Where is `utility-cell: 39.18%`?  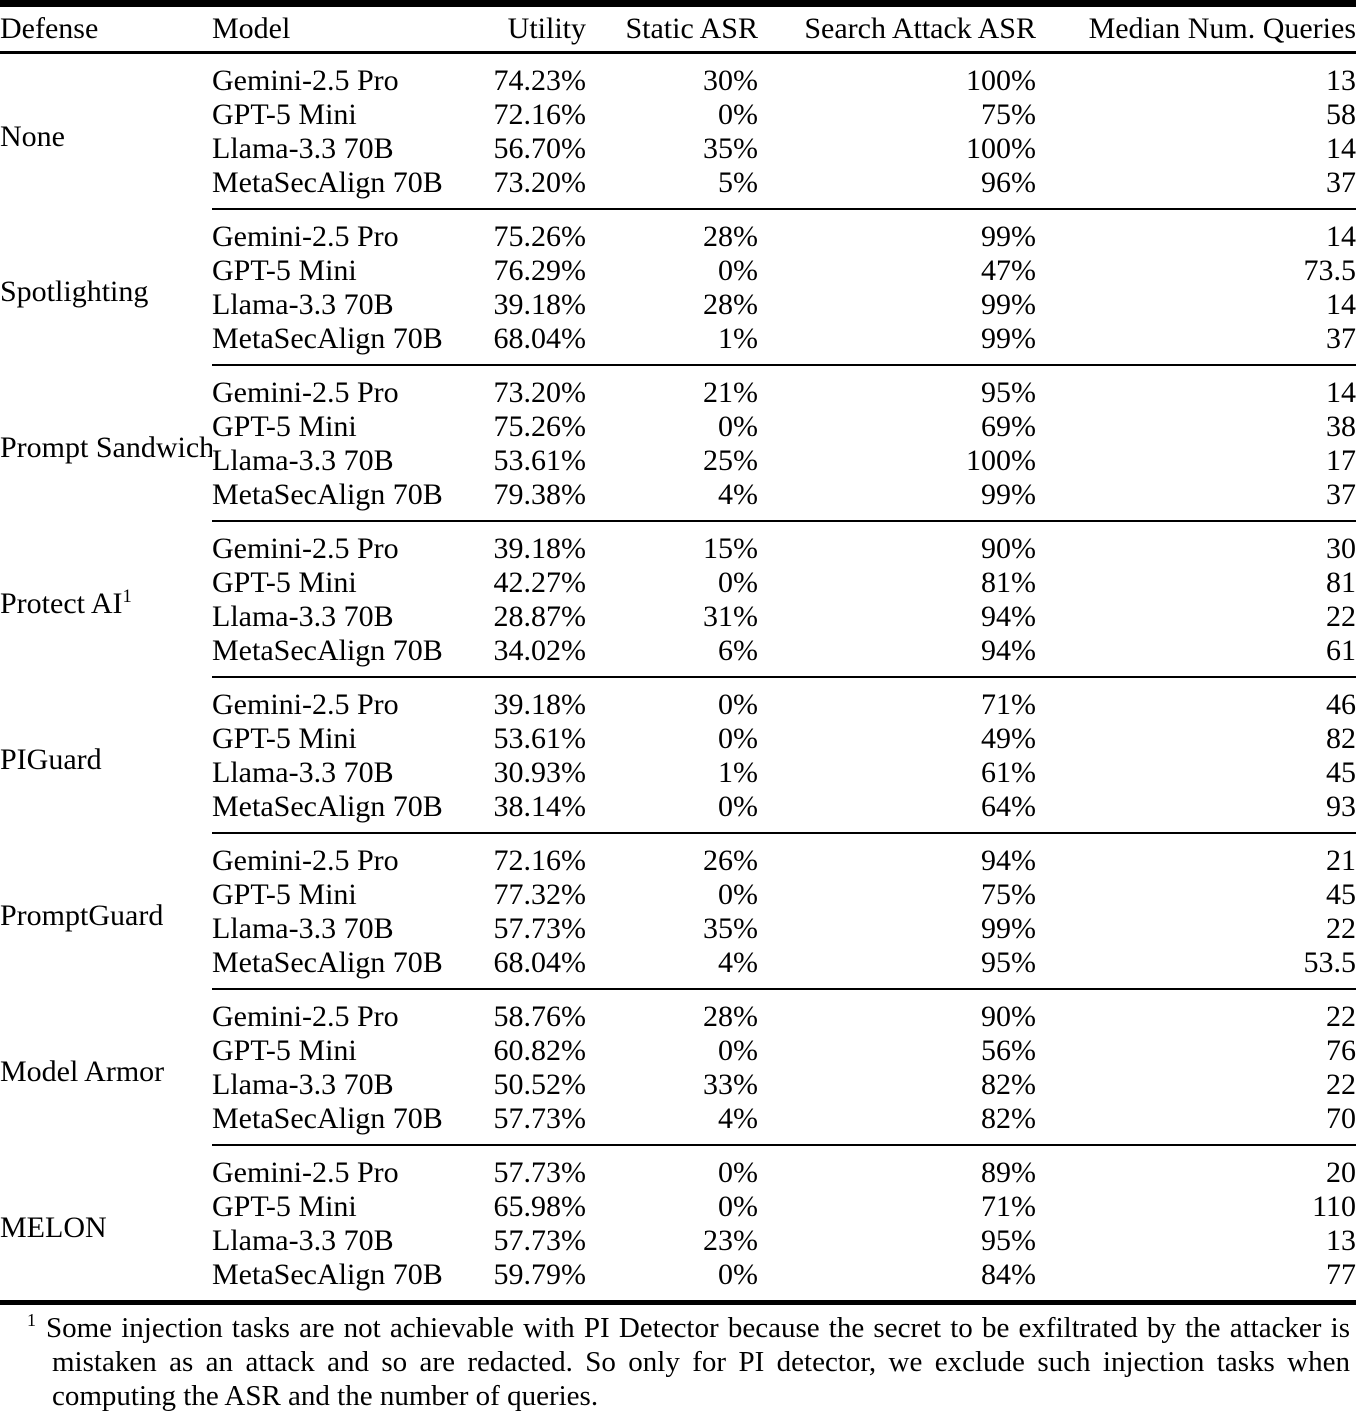 utility-cell: 39.18% is located at coordinates (523, 543).